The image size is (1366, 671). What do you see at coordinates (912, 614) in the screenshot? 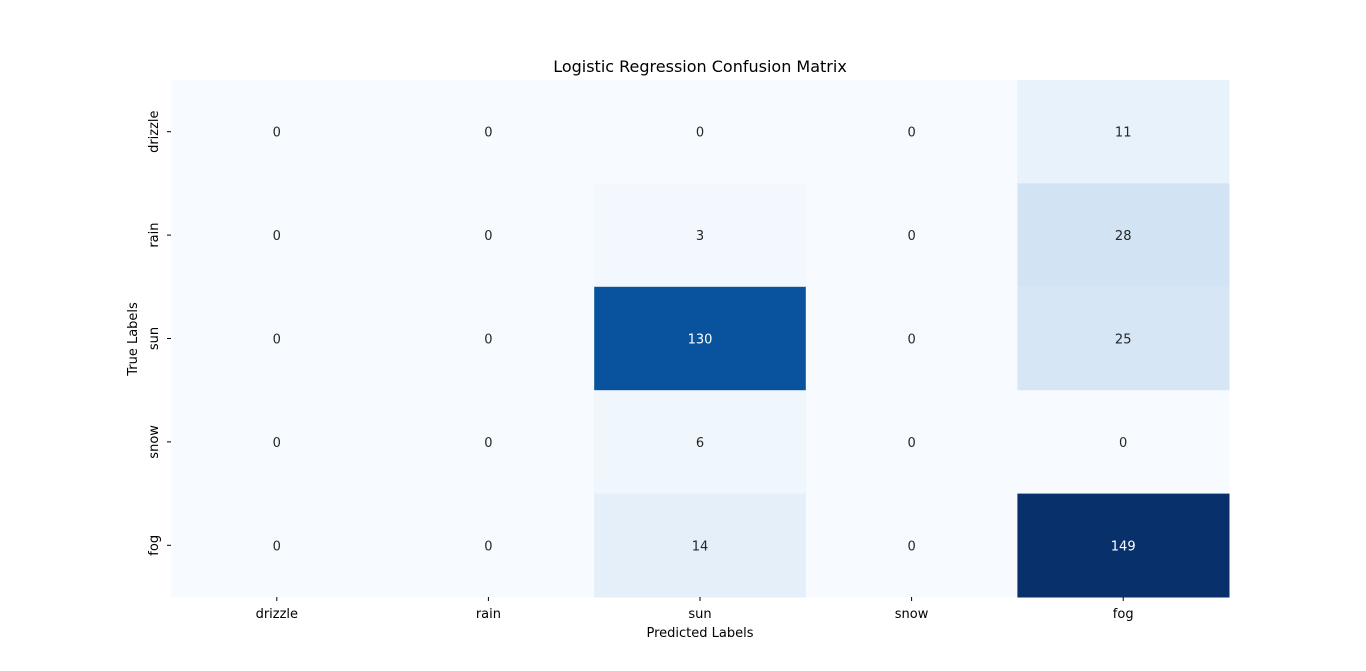
I see `x-tick-label: snow` at bounding box center [912, 614].